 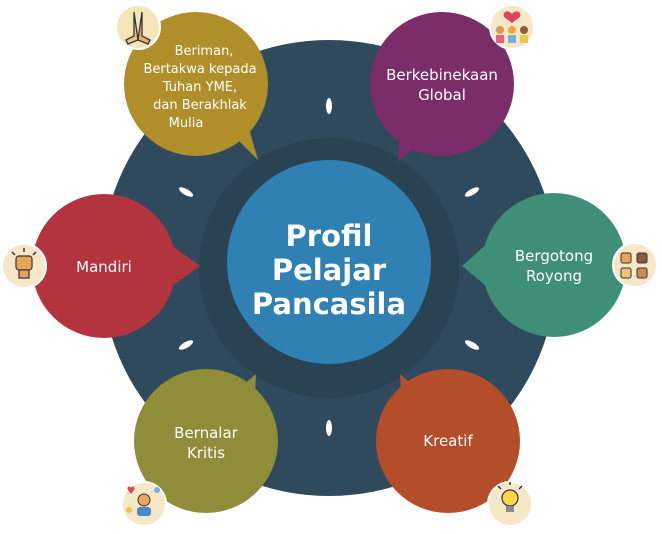 I want to click on center-circle, so click(x=329, y=262).